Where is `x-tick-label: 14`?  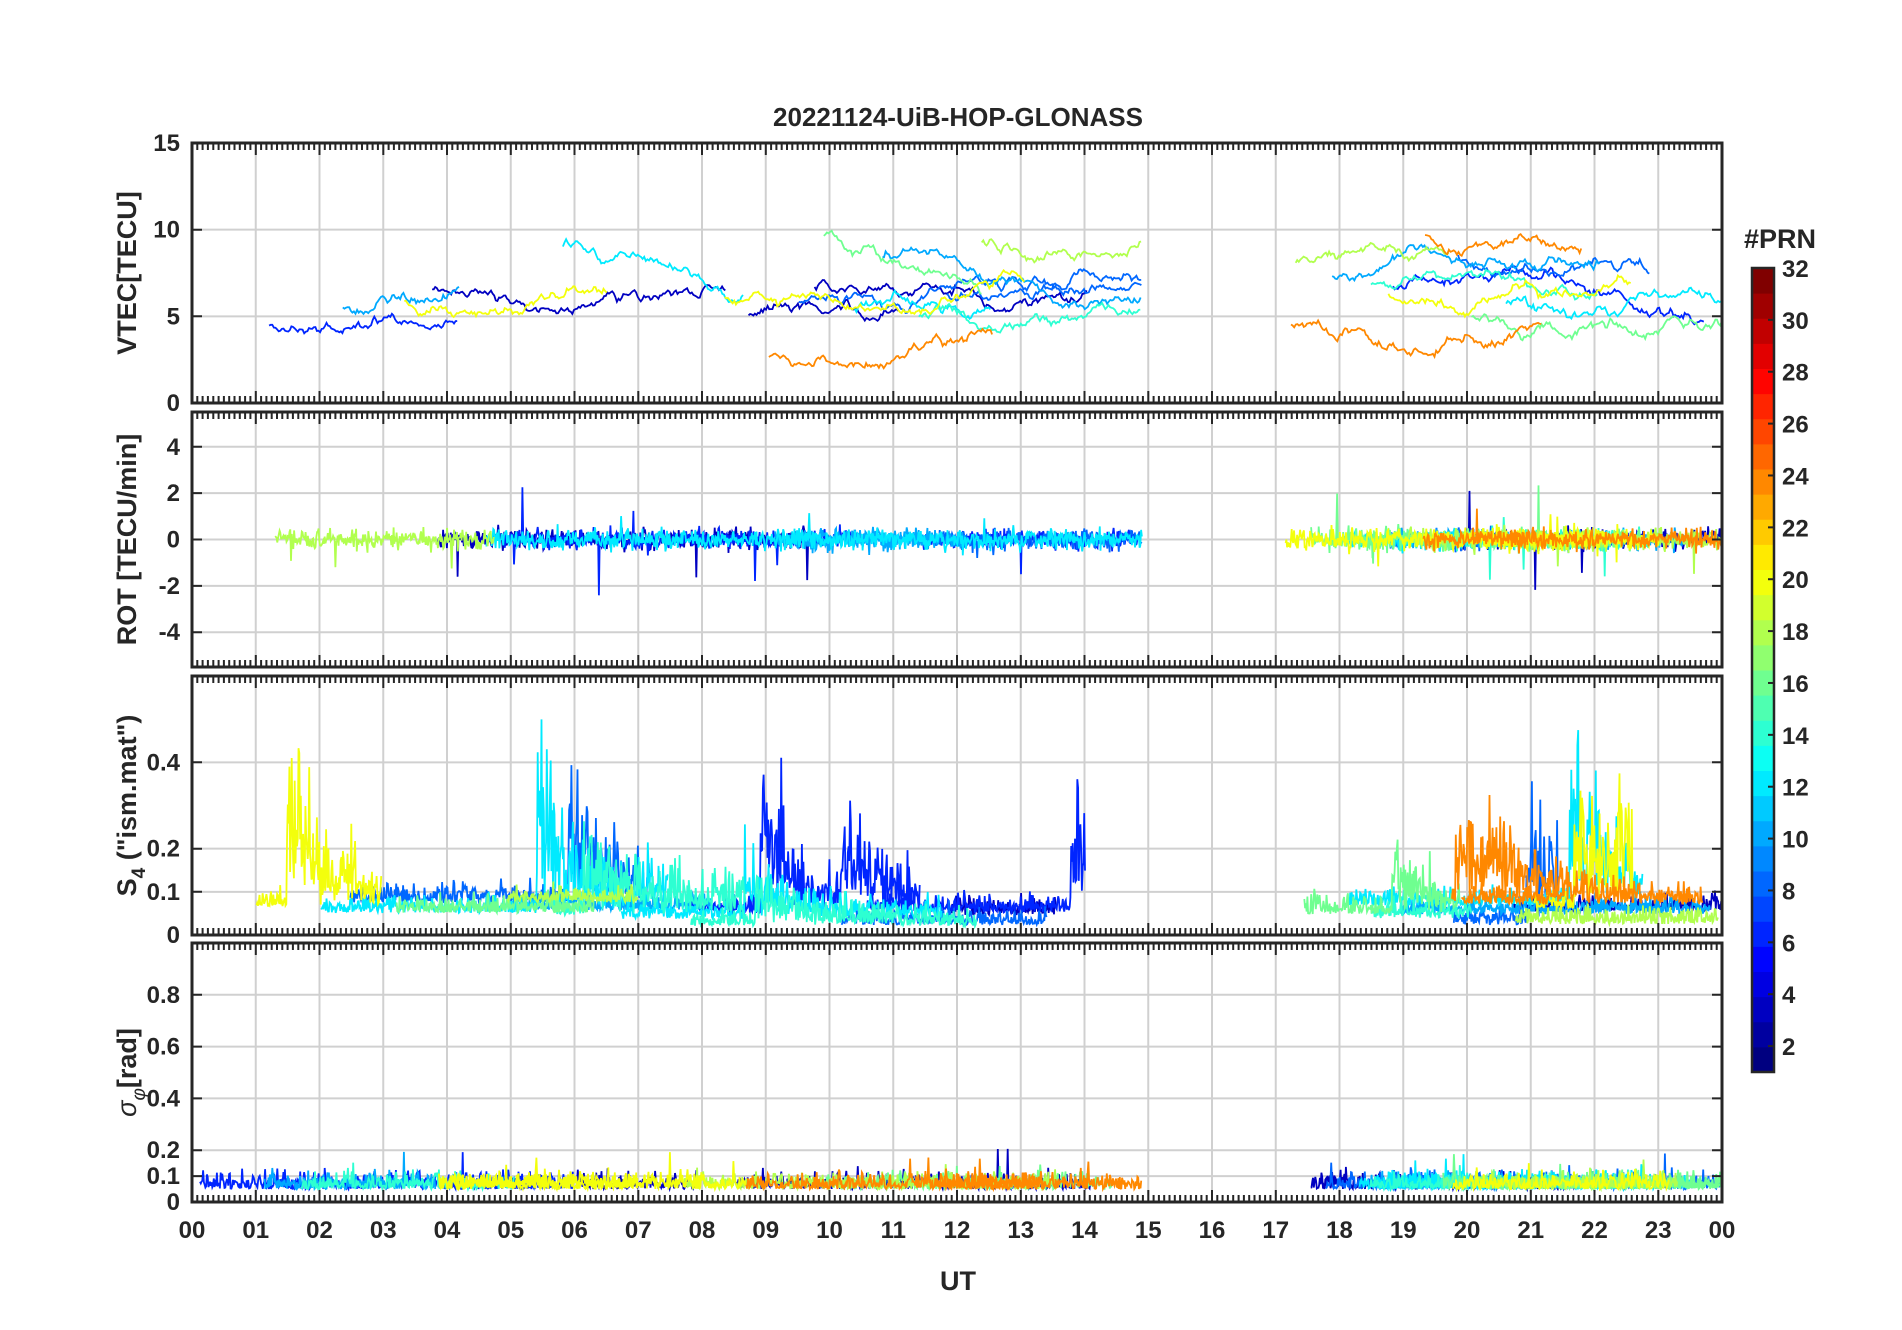 x-tick-label: 14 is located at coordinates (1084, 1230).